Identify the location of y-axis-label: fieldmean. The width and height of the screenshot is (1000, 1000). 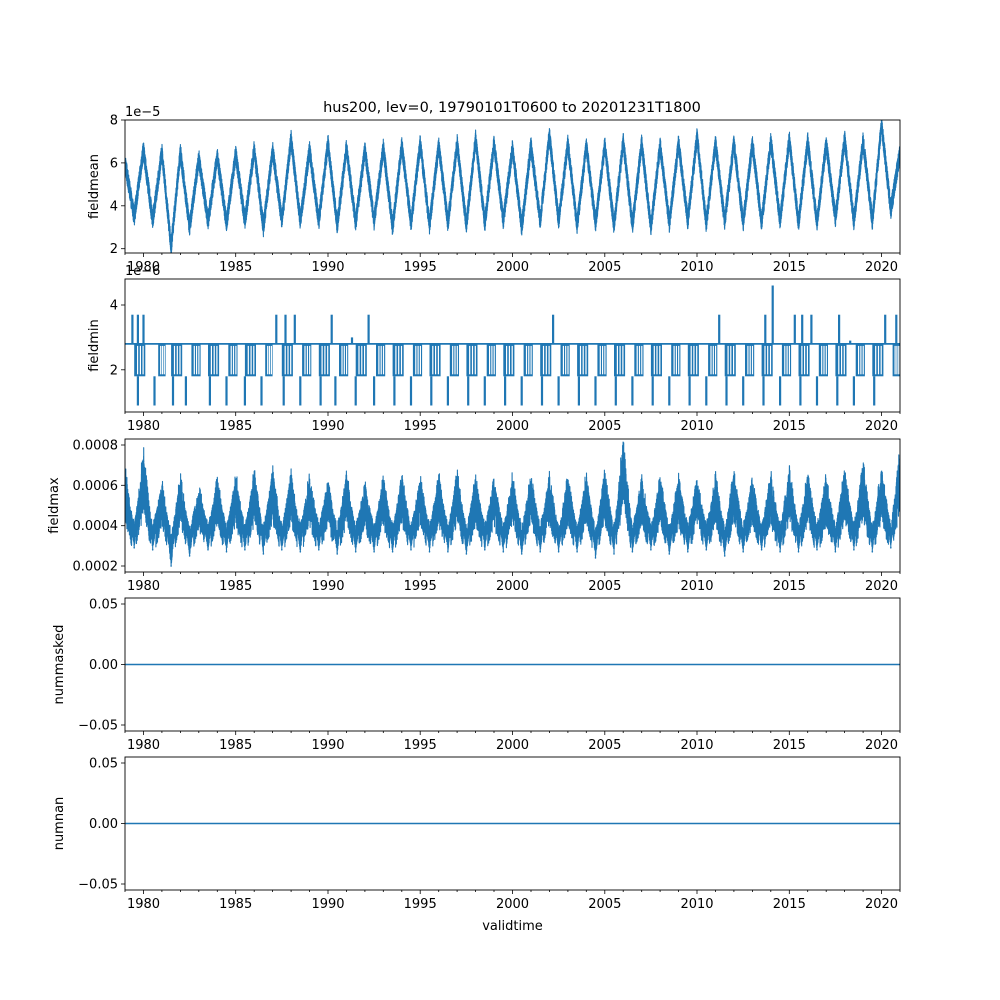
(94, 186).